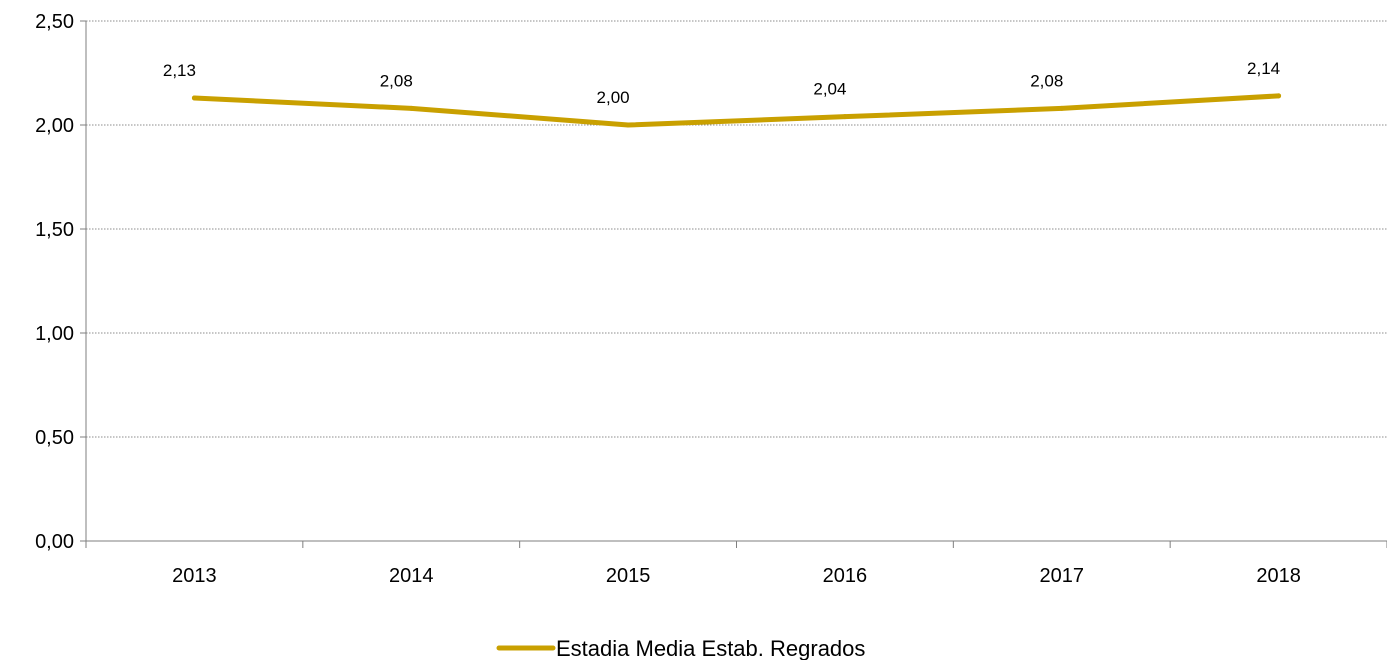  Describe the element at coordinates (179, 70) in the screenshot. I see `data-label: 2,13` at that location.